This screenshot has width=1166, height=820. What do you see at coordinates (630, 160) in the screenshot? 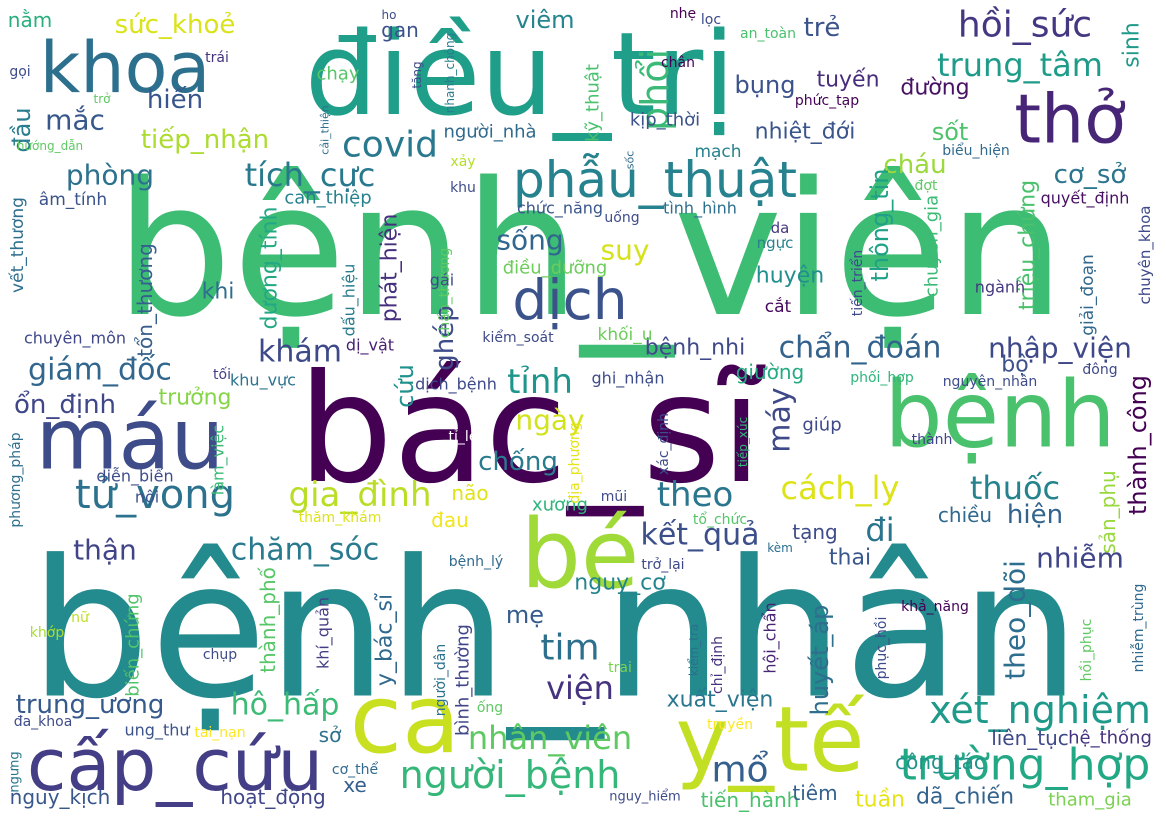
I see `word-soc: sốc` at bounding box center [630, 160].